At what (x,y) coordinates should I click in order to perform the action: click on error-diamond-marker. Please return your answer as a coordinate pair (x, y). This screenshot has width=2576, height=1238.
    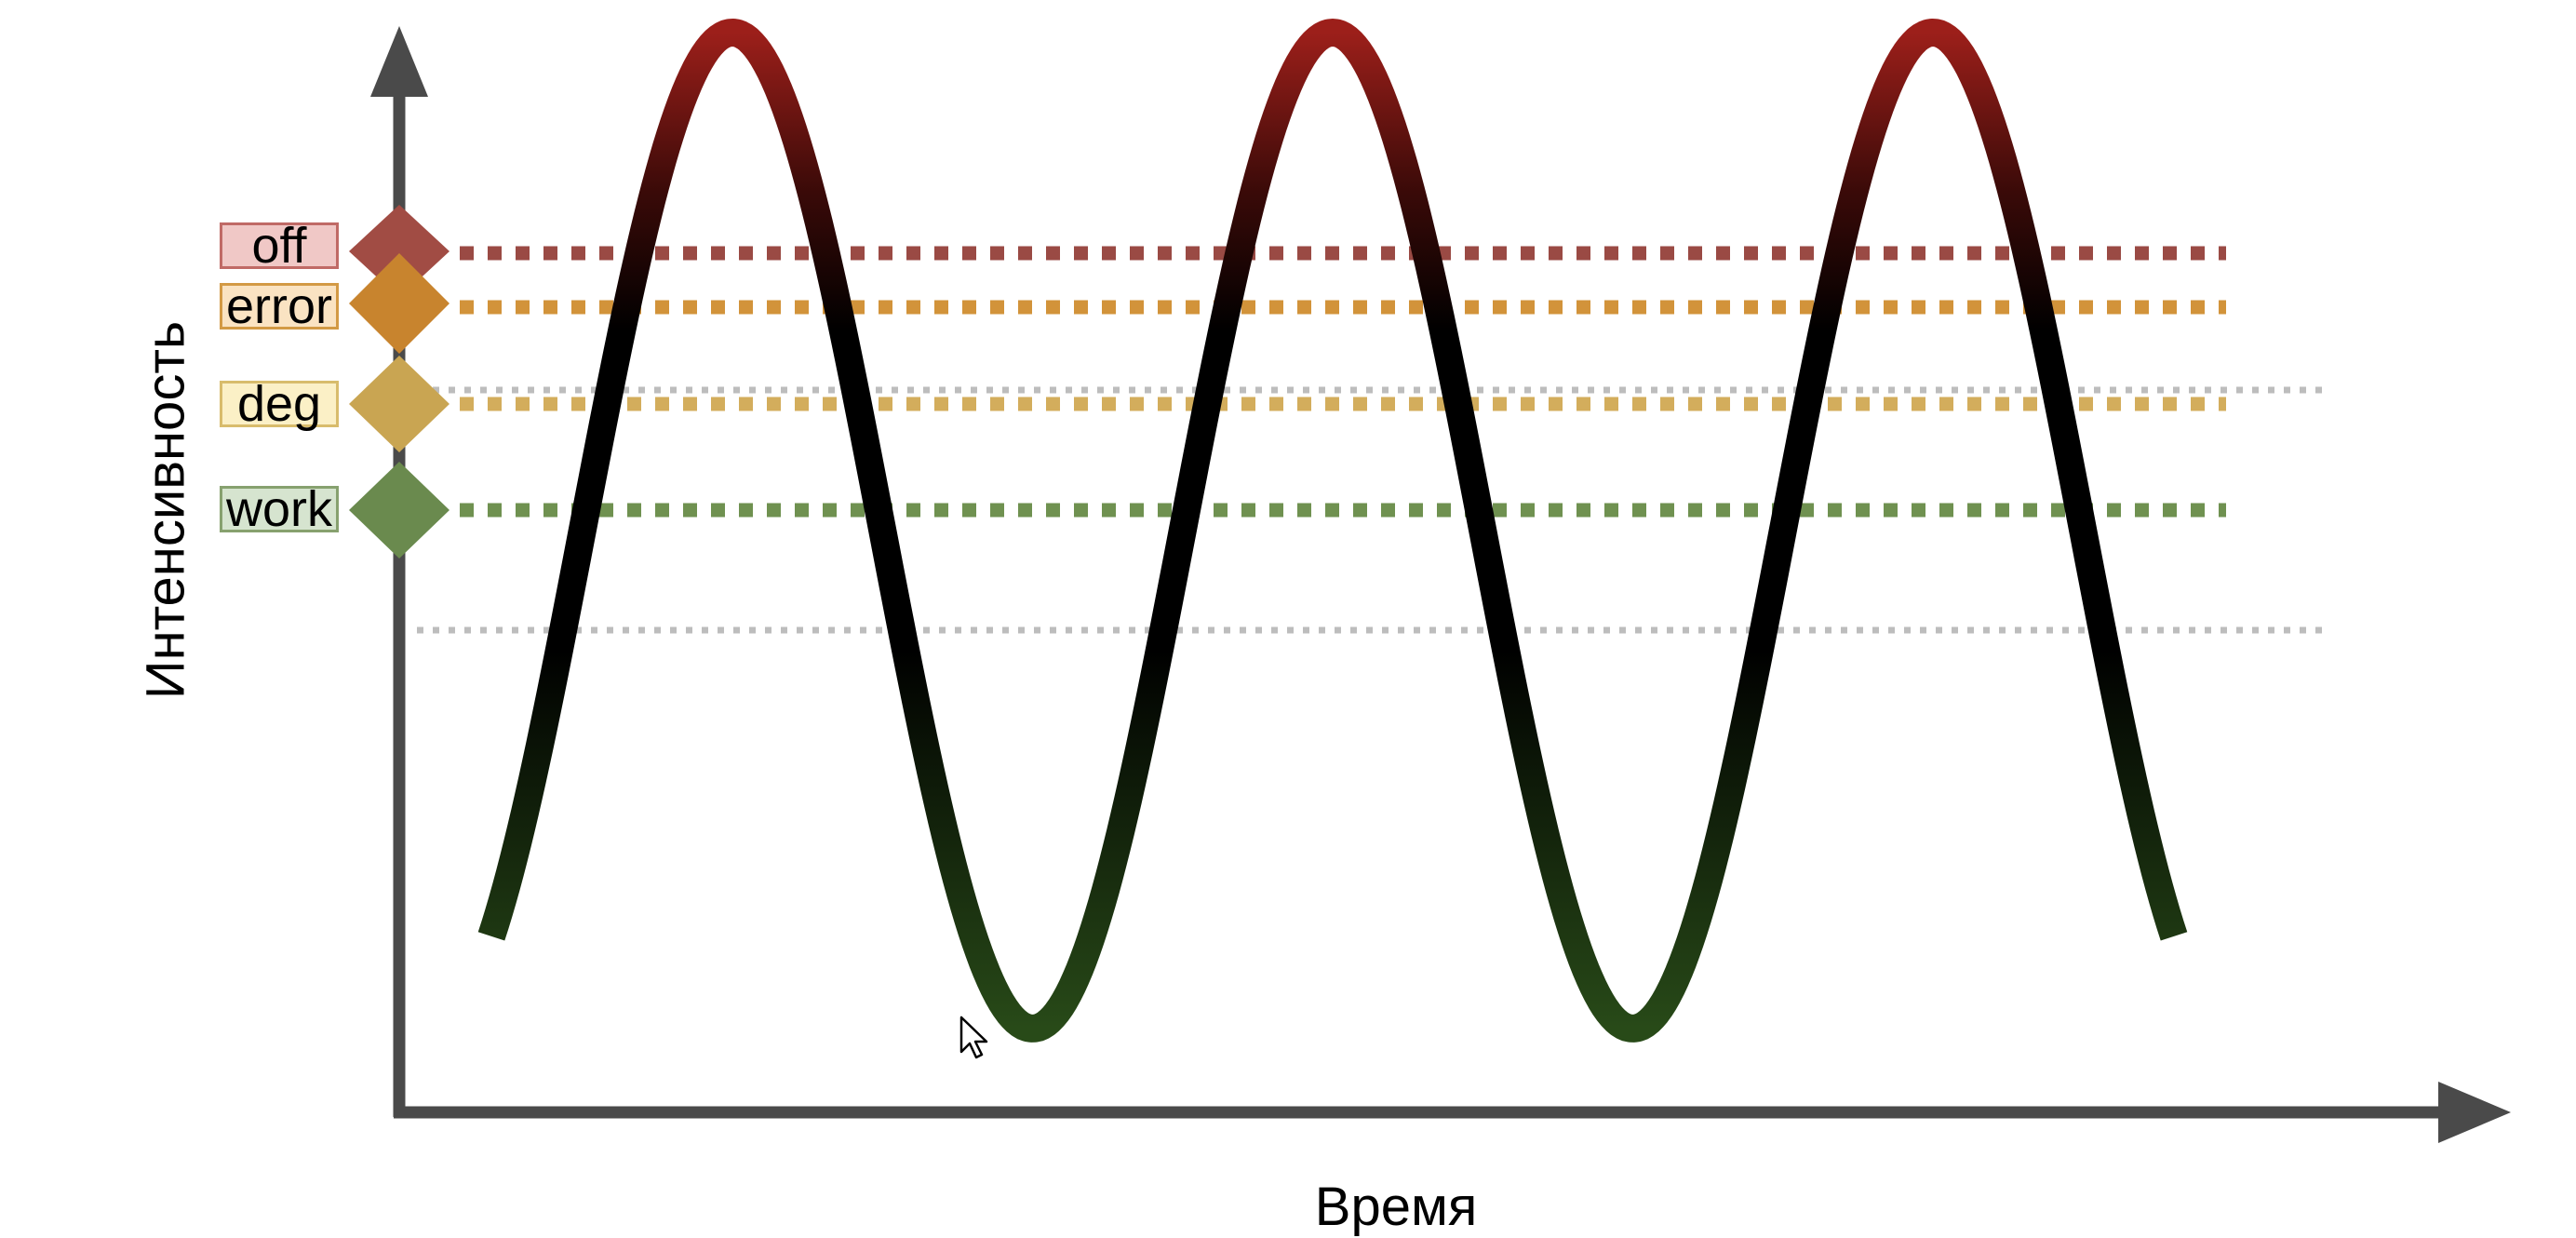
    Looking at the image, I should click on (399, 303).